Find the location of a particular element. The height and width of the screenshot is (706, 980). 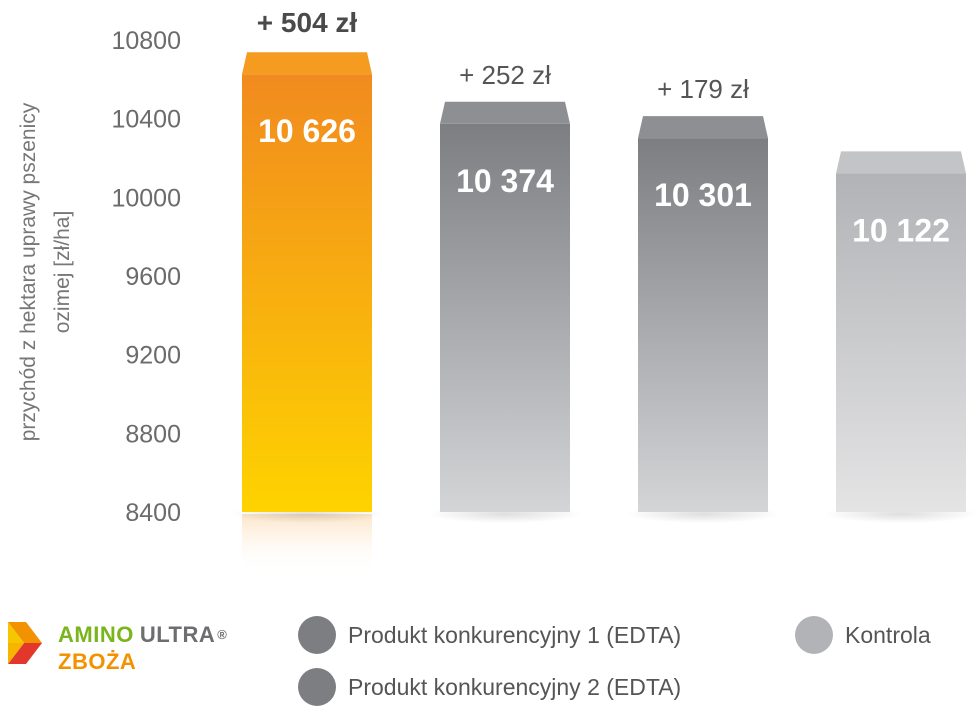

y-tick-label: 9200 is located at coordinates (153, 356).